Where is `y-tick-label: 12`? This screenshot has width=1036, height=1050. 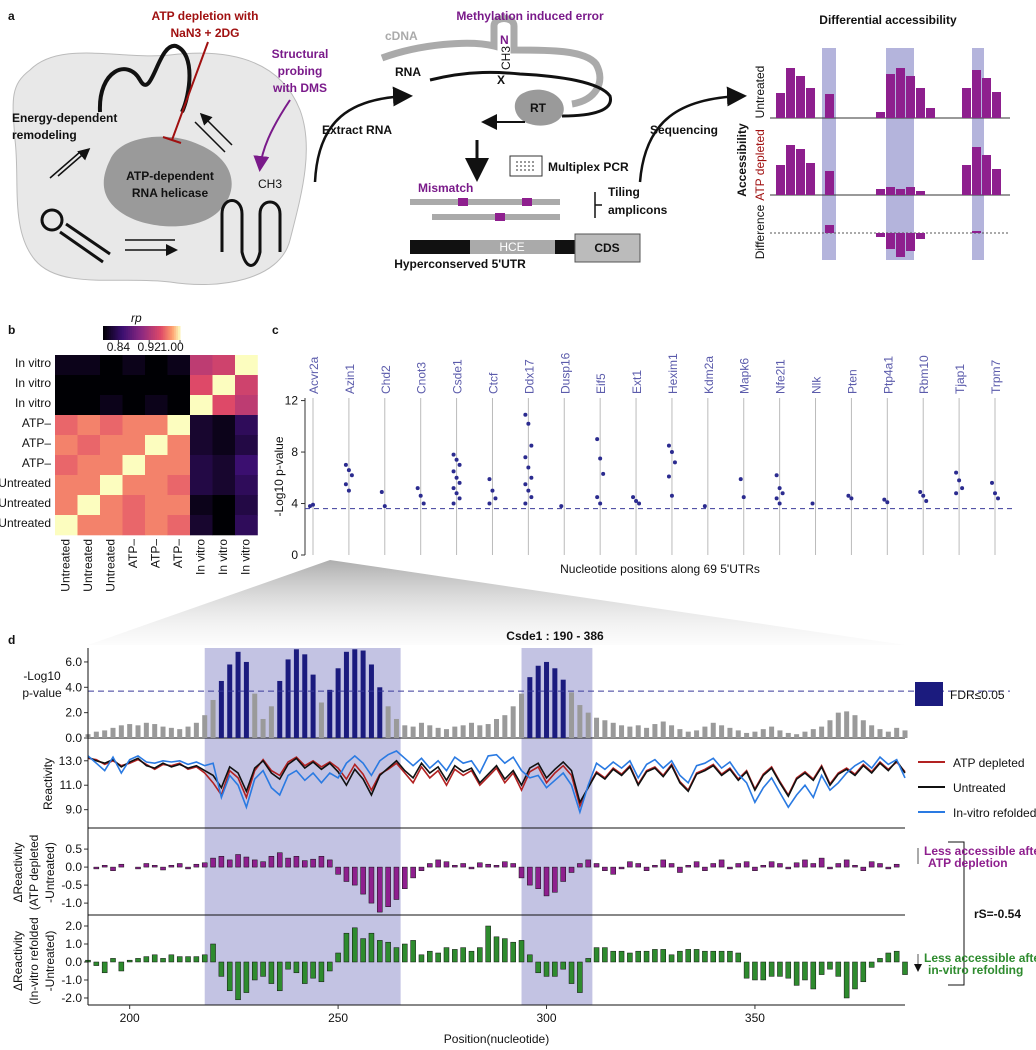
y-tick-label: 12 is located at coordinates (292, 401).